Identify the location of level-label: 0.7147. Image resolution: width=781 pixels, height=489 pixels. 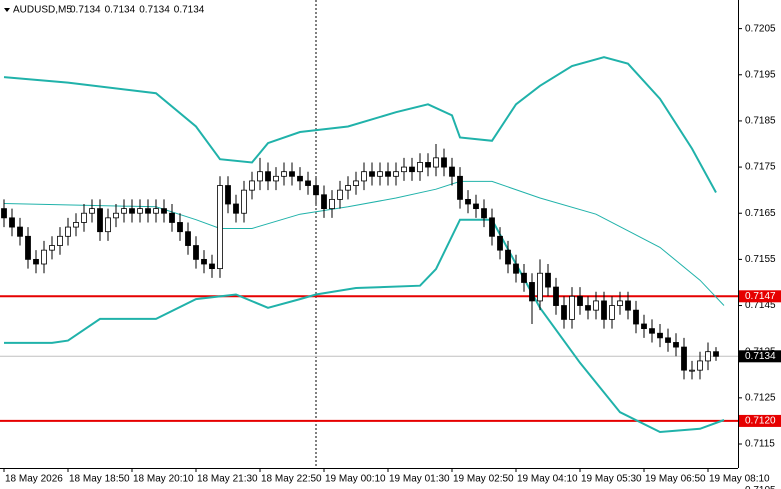
(760, 296).